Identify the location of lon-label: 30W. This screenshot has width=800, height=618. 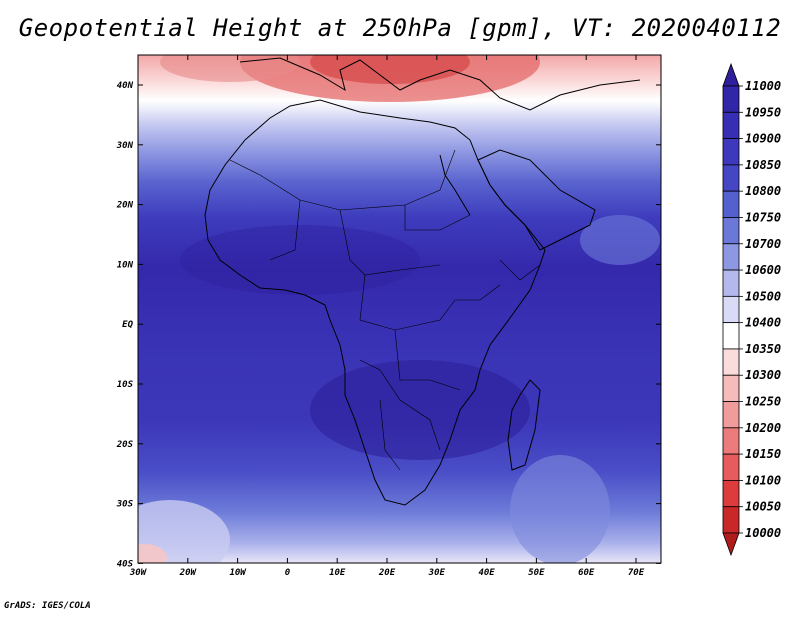
(138, 573).